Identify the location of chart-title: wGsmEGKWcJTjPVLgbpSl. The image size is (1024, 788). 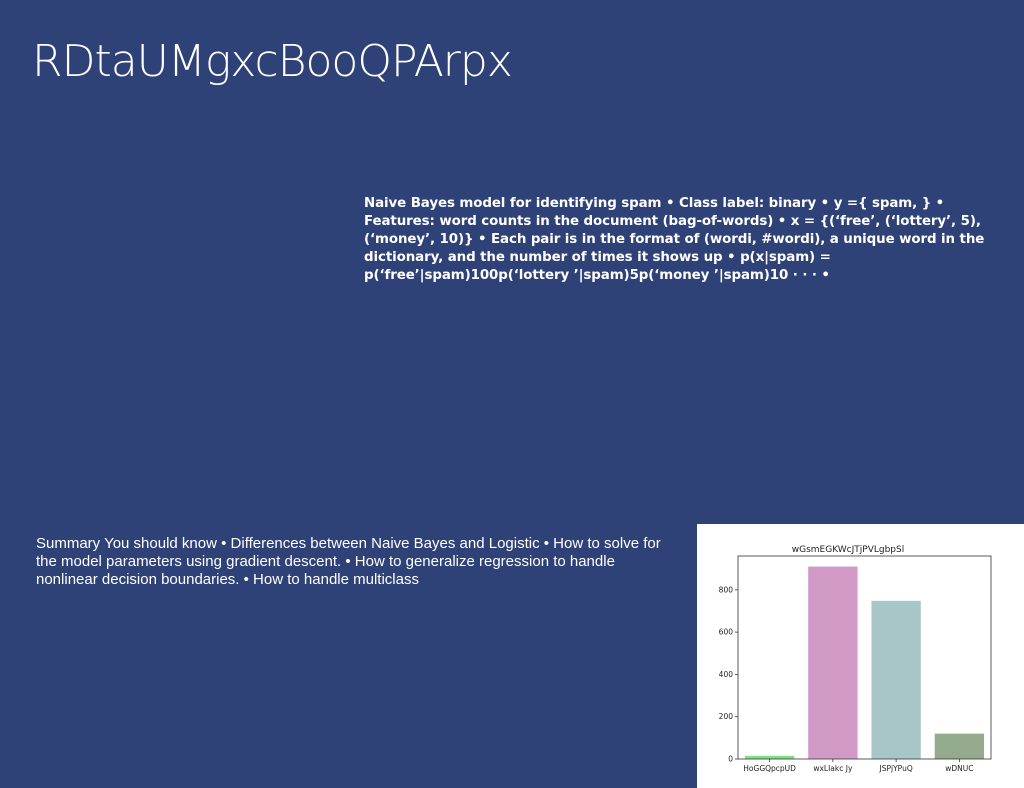
(848, 550).